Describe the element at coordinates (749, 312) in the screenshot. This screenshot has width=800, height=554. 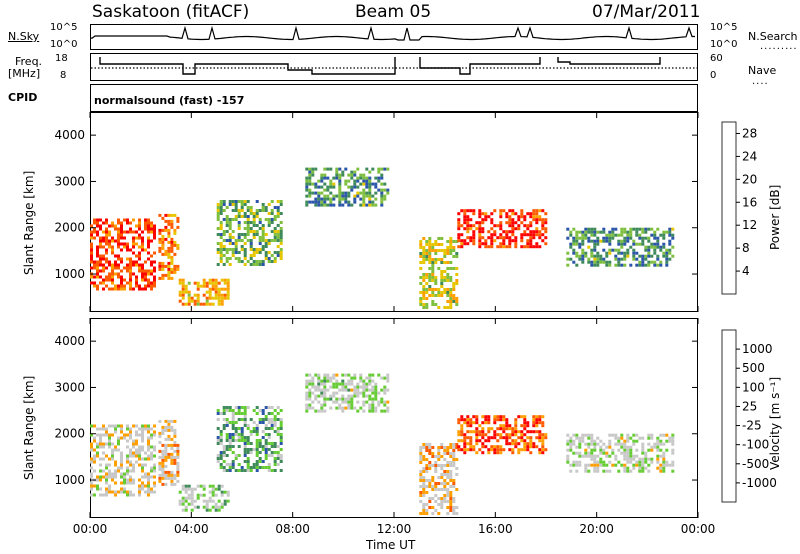
I see `colorbars: 4 8 12 16 20 24 28 1000 500 100 25 -25 -100 -500 -1000` at that location.